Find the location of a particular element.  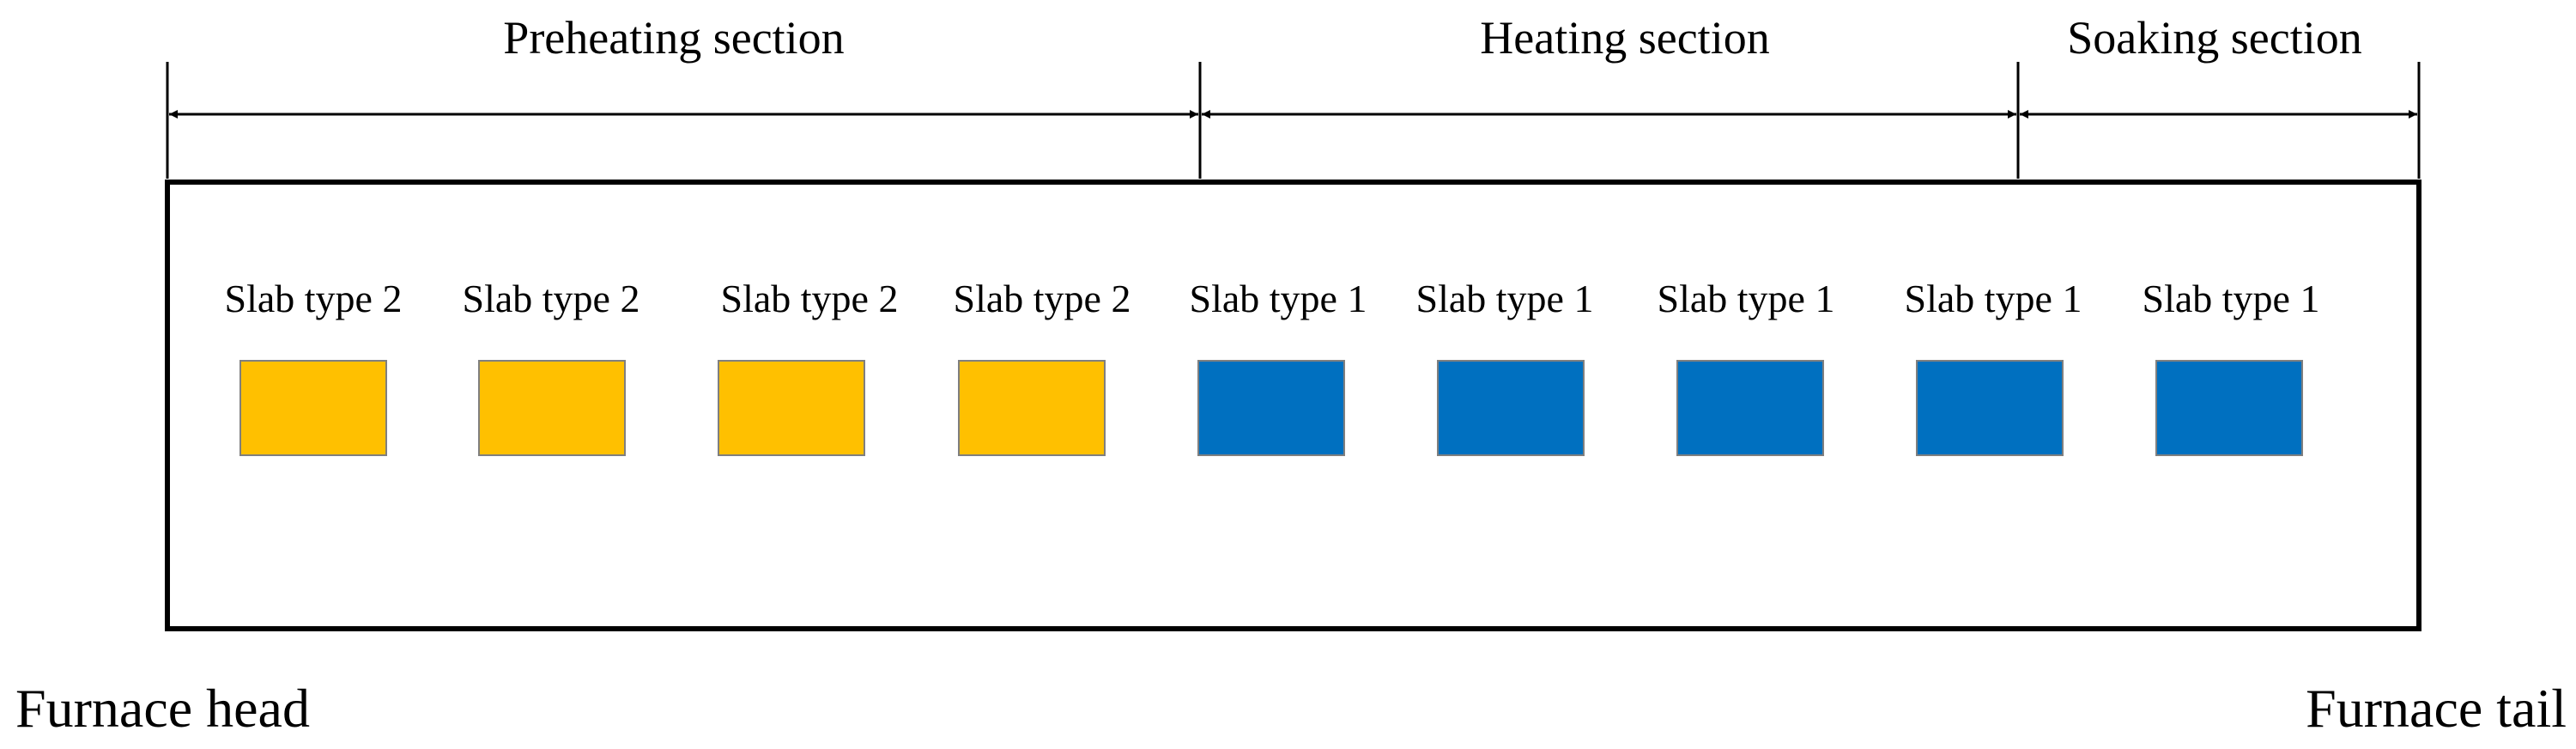

heating-section-label: Heating section is located at coordinates (1624, 38).